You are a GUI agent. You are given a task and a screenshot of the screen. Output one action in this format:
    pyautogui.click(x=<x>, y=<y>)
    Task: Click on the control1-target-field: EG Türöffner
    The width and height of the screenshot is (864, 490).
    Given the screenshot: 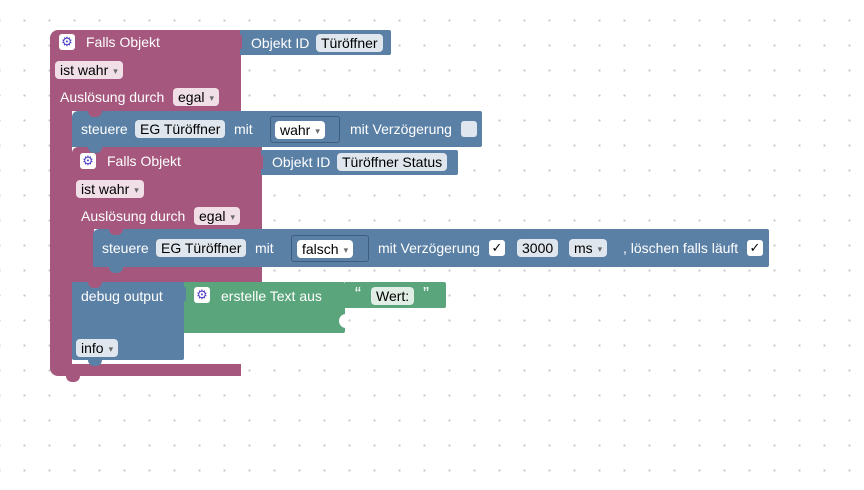 What is the action you would take?
    pyautogui.click(x=180, y=129)
    